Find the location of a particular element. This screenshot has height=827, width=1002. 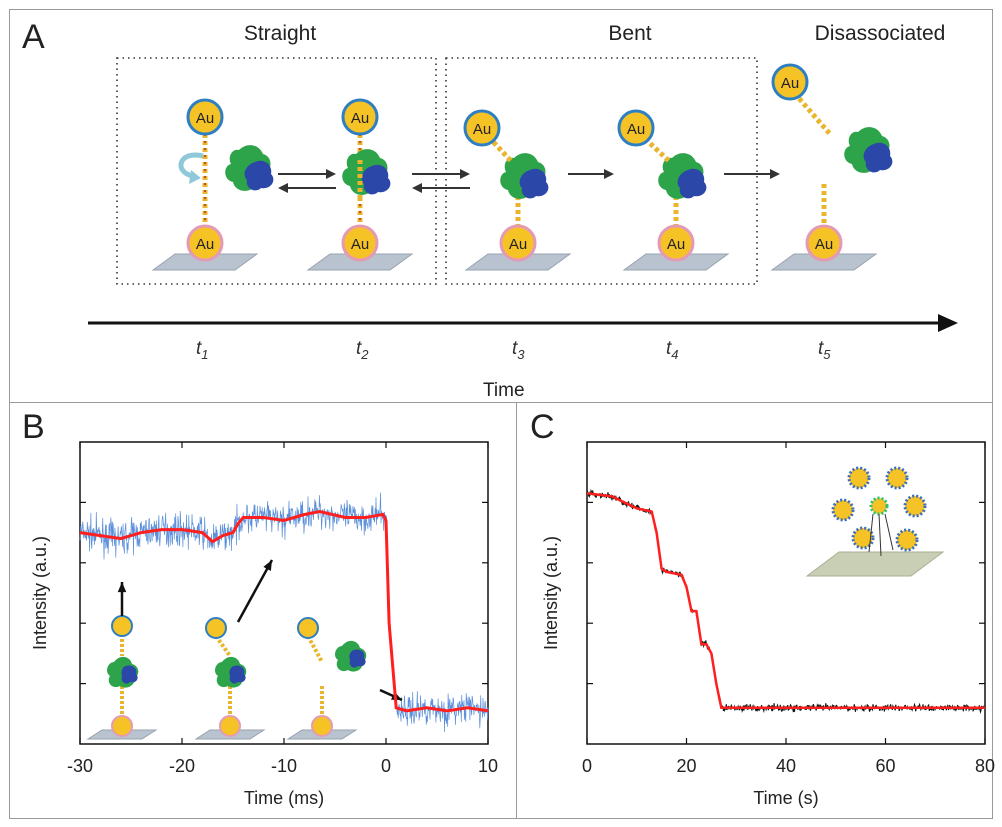

x-tick-label: 10 is located at coordinates (488, 766).